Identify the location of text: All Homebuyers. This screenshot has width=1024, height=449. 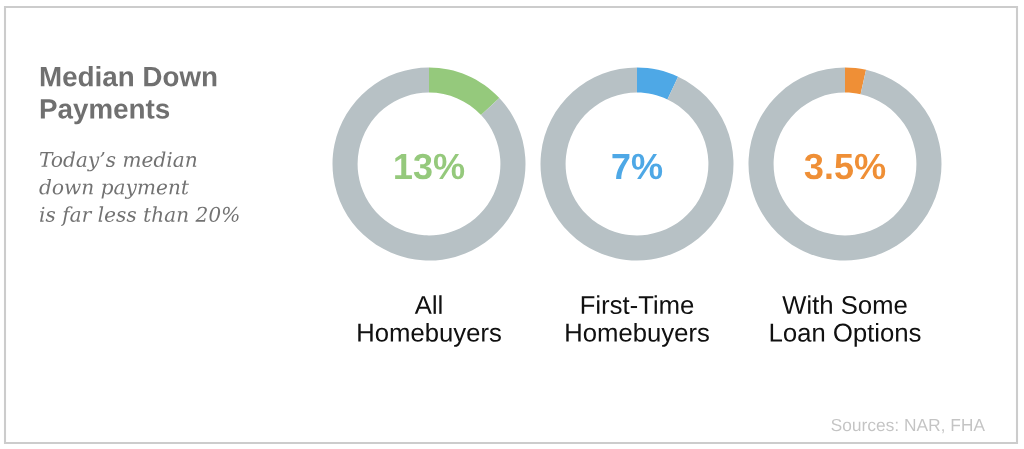
(429, 321).